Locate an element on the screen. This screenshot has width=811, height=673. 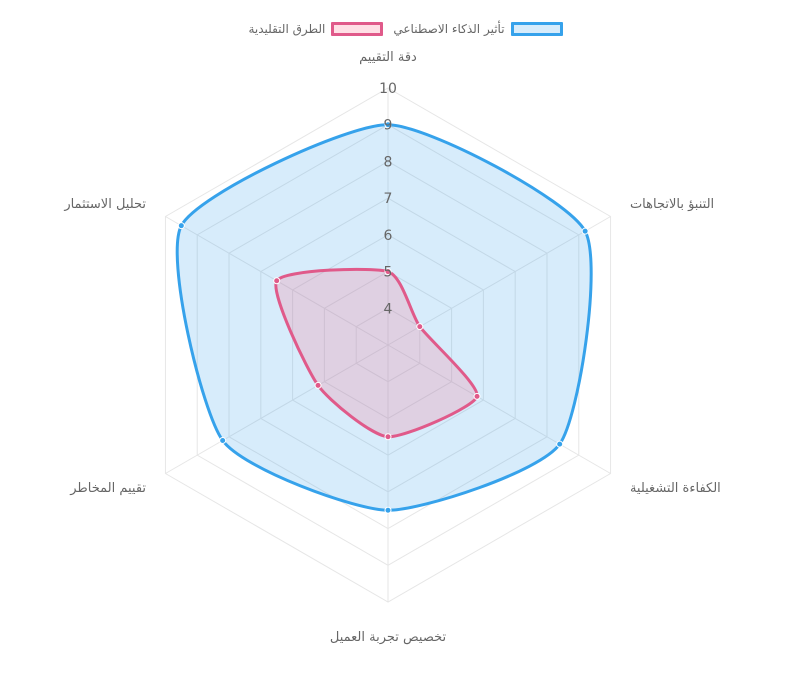
legend-item-ai: تأثير الذكاء الاصطناعي is located at coordinates (478, 29).